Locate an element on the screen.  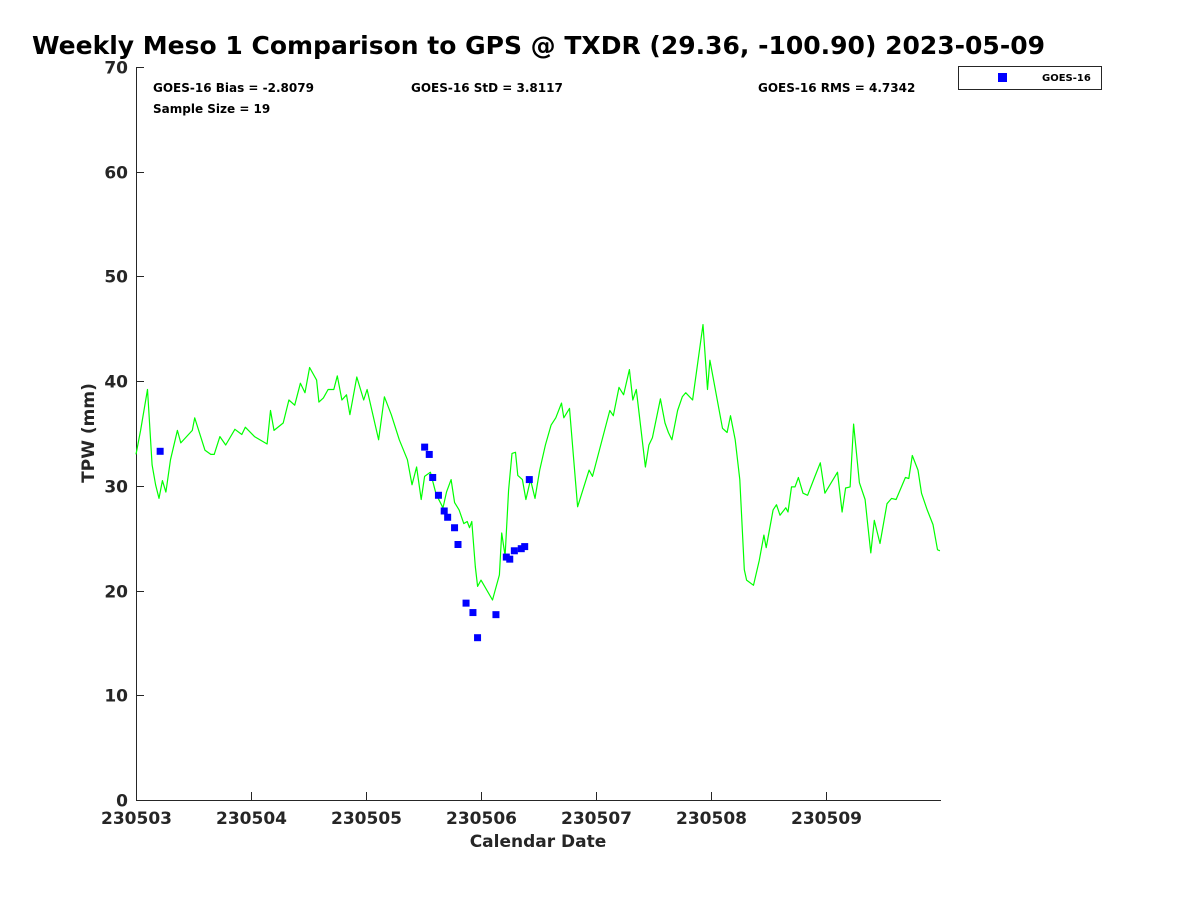
y-tick-label: 40 is located at coordinates (116, 383).